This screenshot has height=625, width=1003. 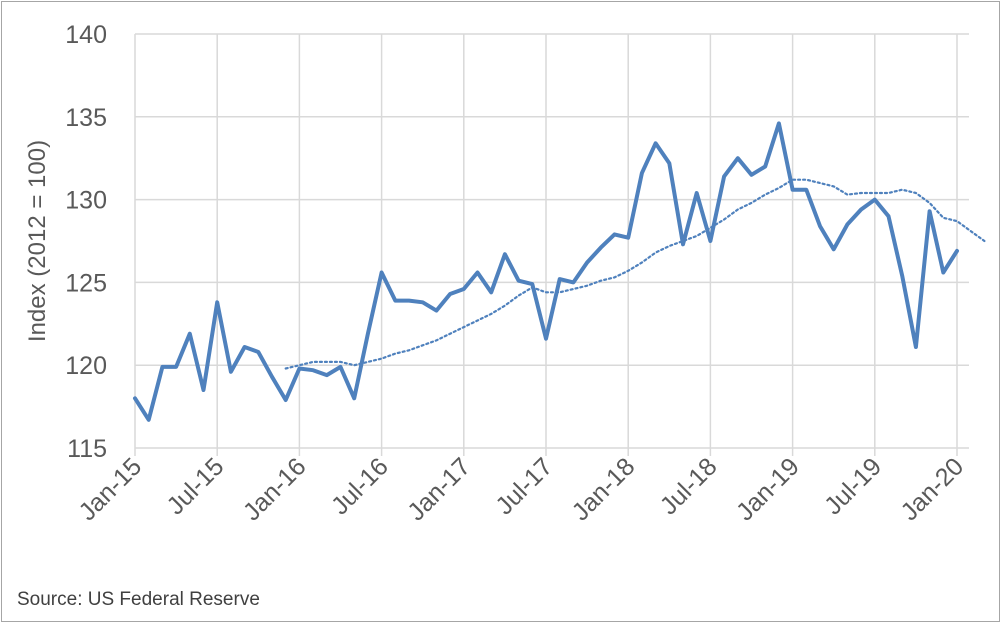 What do you see at coordinates (86, 118) in the screenshot?
I see `y-tick-label: 135` at bounding box center [86, 118].